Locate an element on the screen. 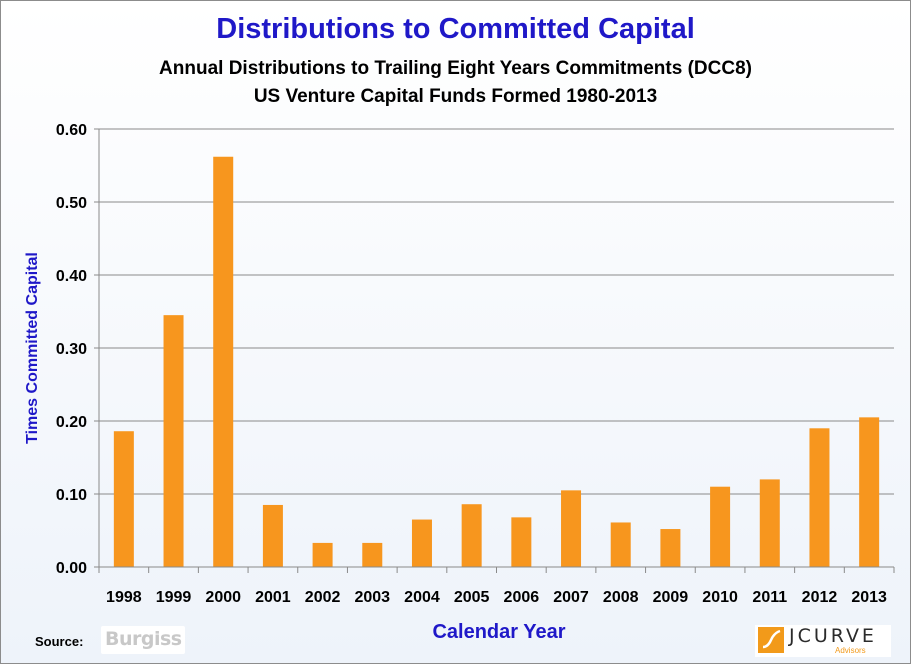 Image resolution: width=911 pixels, height=664 pixels. y-tick-label: 0.60 is located at coordinates (71, 130).